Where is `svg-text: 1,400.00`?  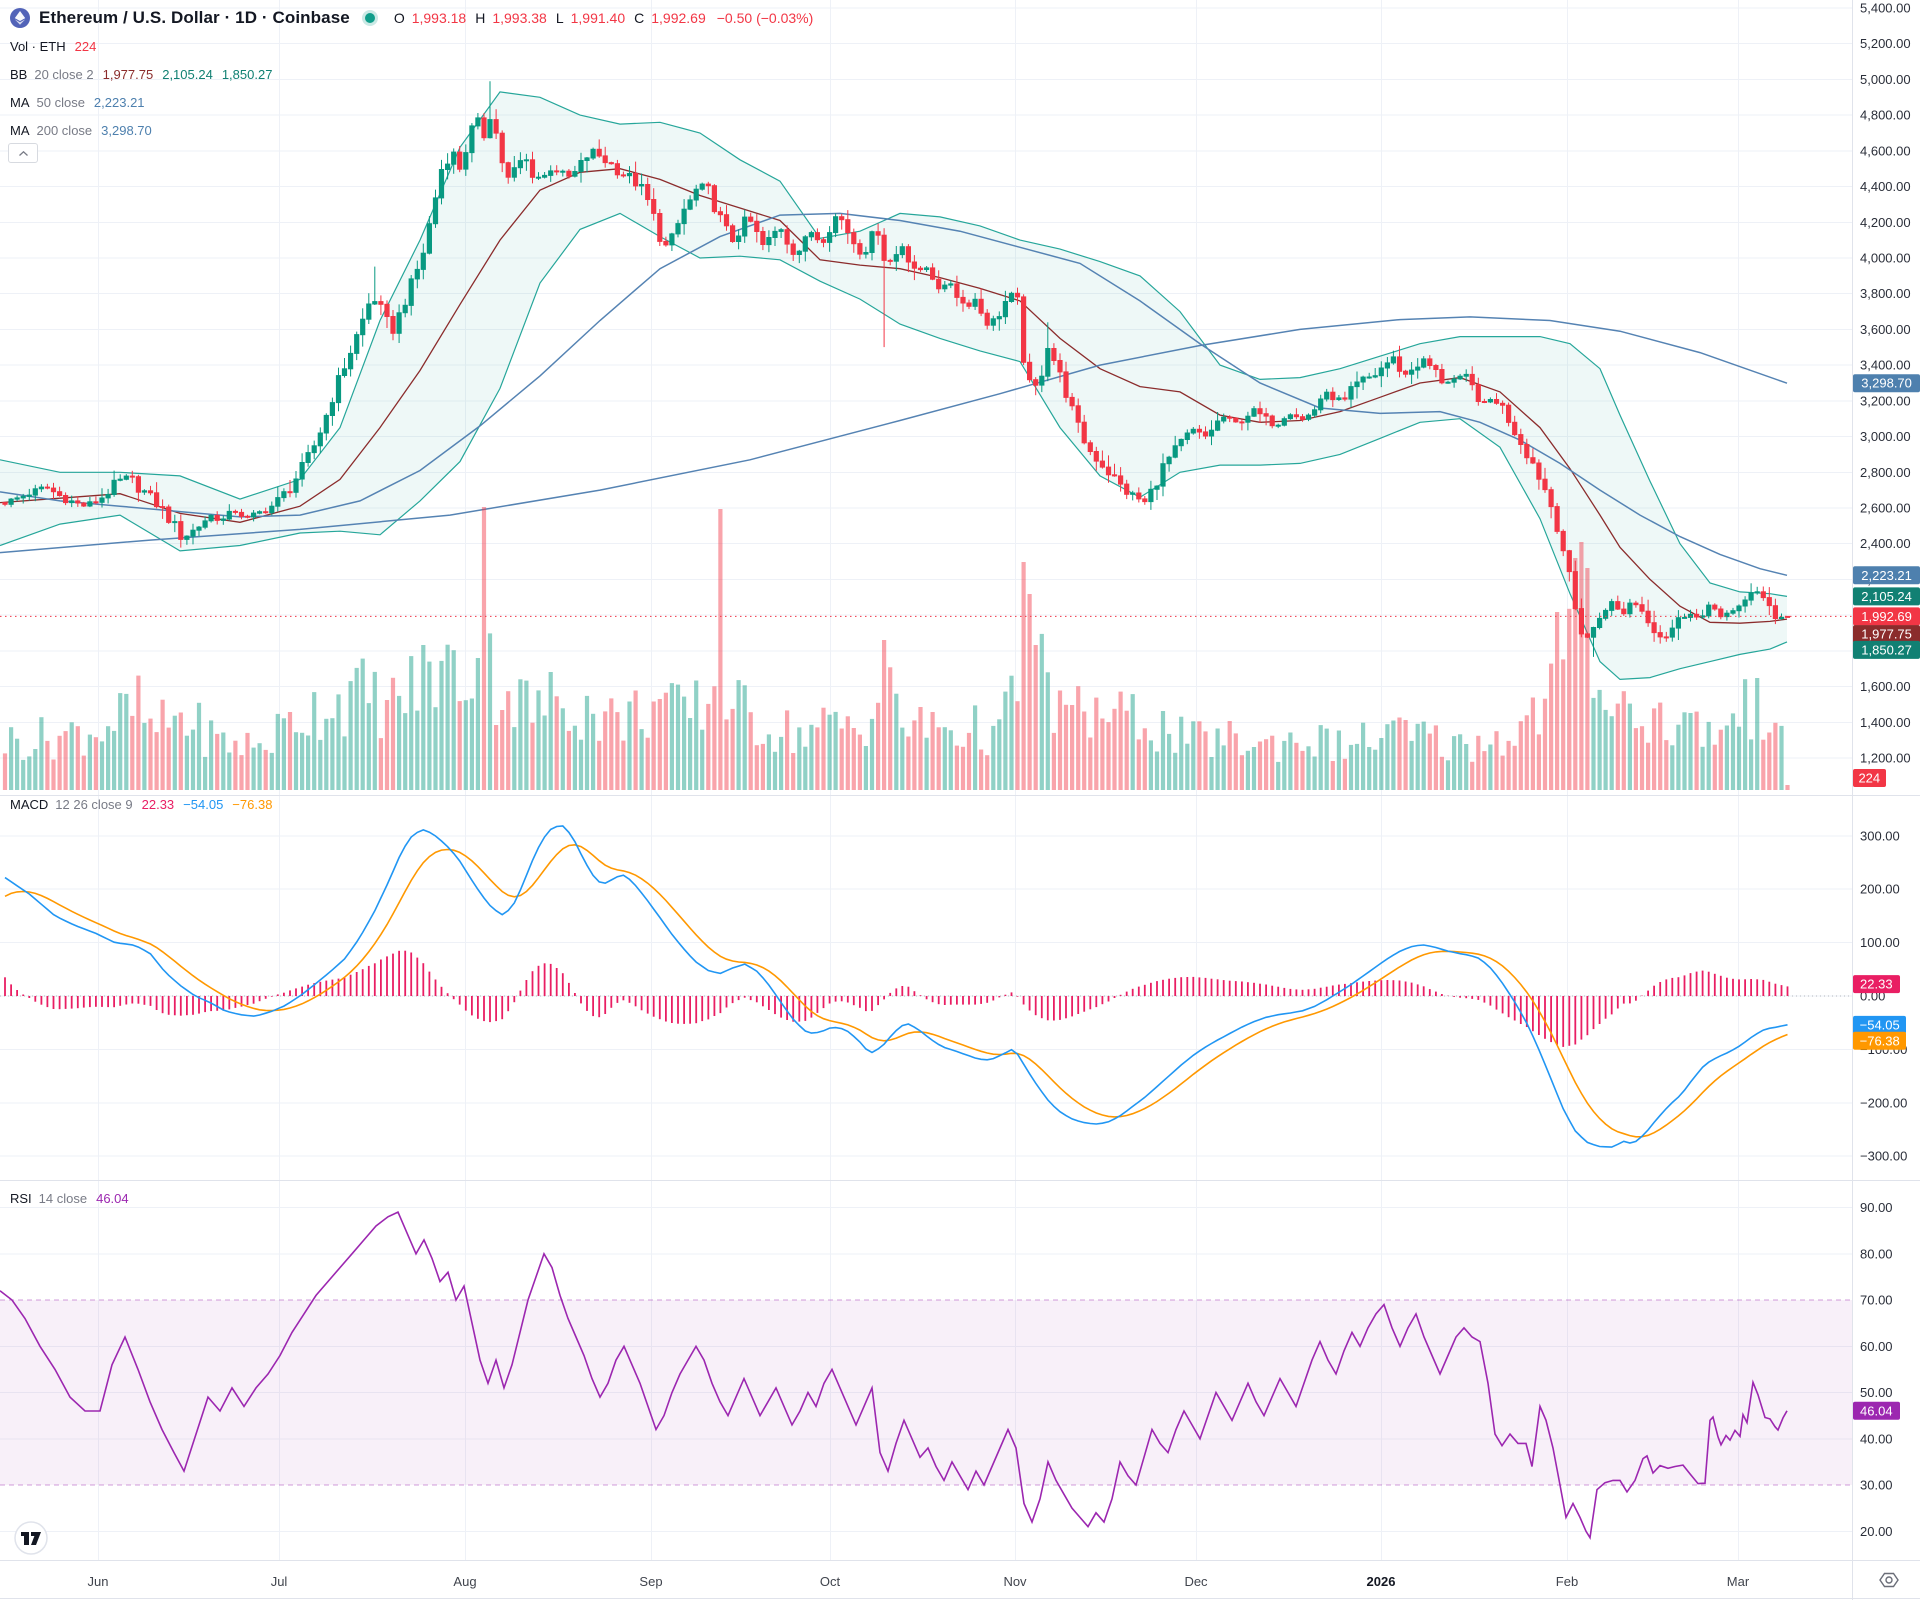 svg-text: 1,400.00 is located at coordinates (1885, 722).